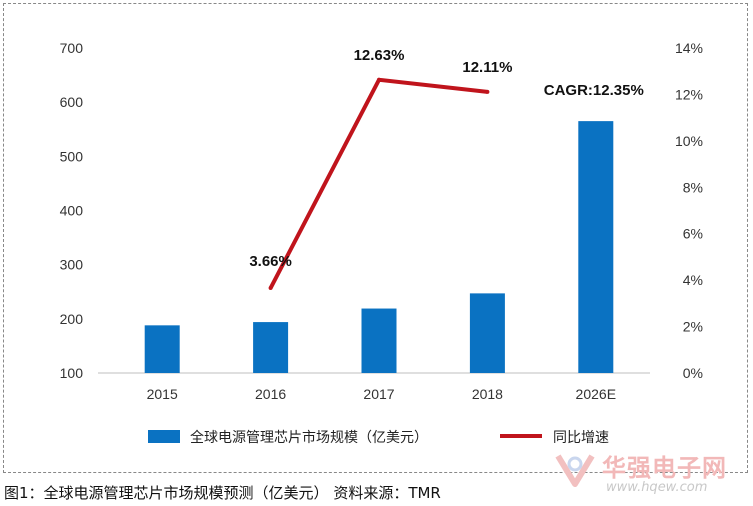  Describe the element at coordinates (596, 394) in the screenshot. I see `x-tick-label: 2026E` at that location.